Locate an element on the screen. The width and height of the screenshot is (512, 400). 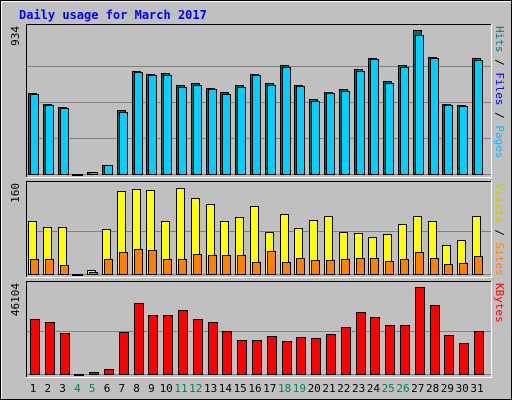
x-tick-label: 29 is located at coordinates (447, 388).